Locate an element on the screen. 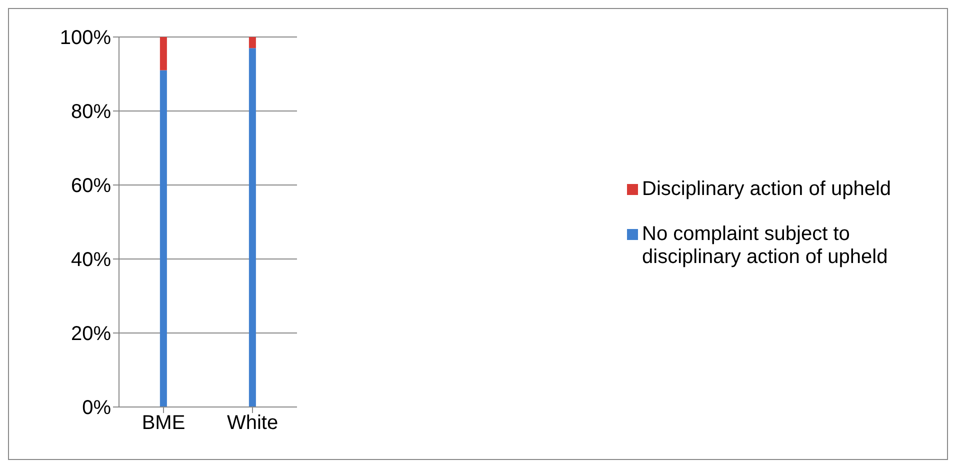  y-tick-label: 20% is located at coordinates (91, 334).